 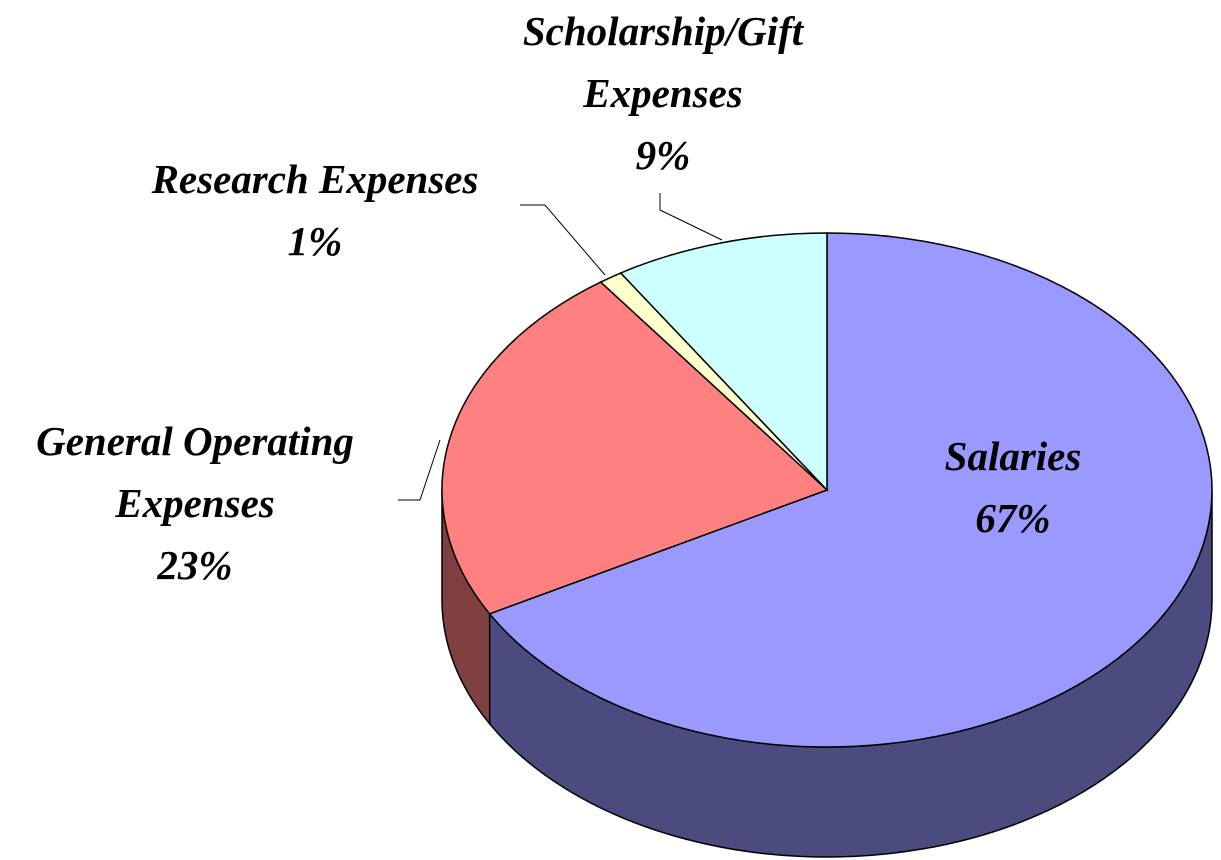 I want to click on slice-label: Scholarship/Gift Expenses 9%, so click(x=663, y=93).